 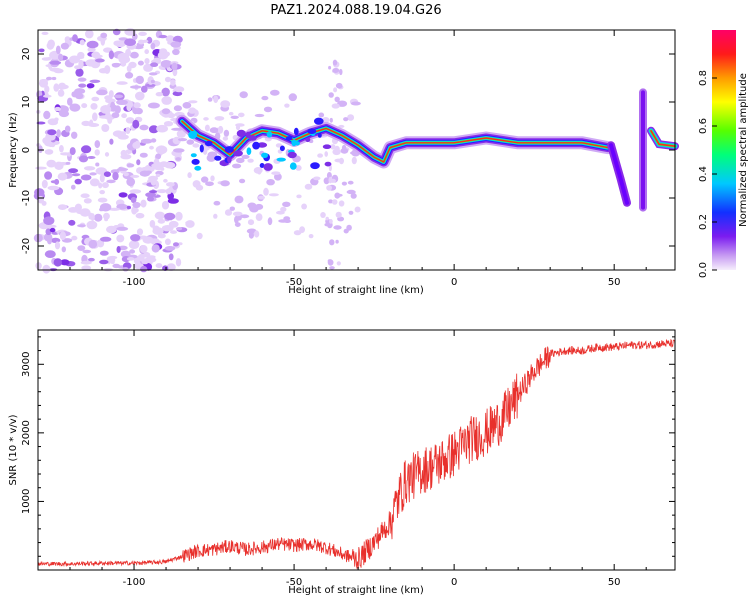 What do you see at coordinates (294, 582) in the screenshot?
I see `snr-x-tick-label: -50` at bounding box center [294, 582].